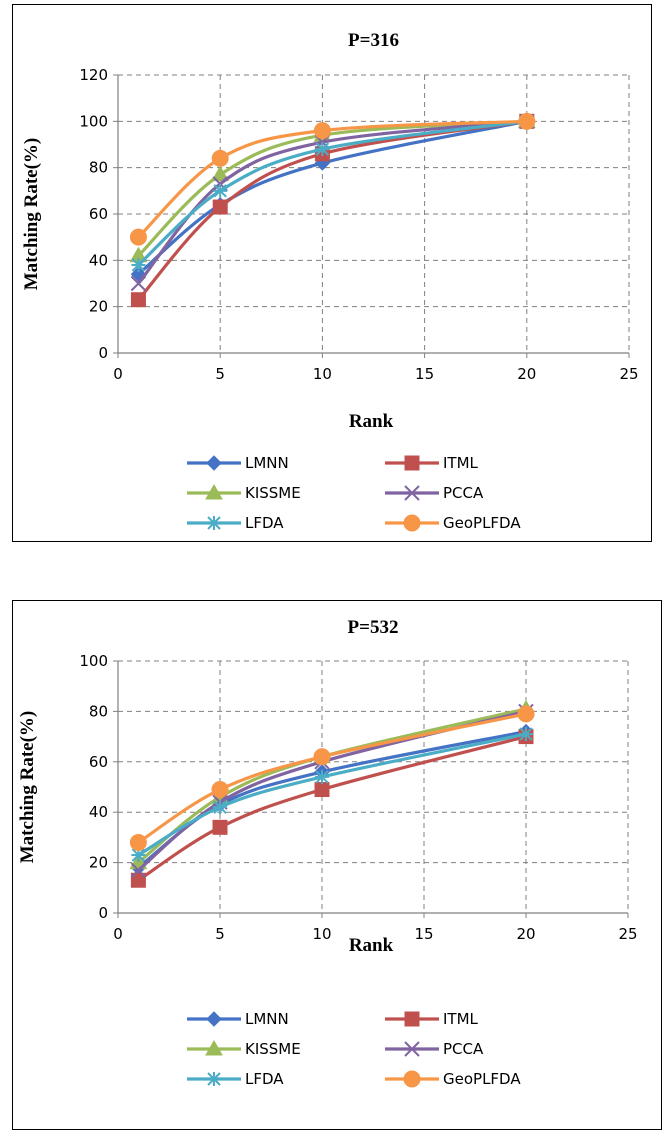 The height and width of the screenshot is (1133, 664). I want to click on legend: LMNN ITML KISSME PCCA LFDA GeoPLFDA, so click(354, 493).